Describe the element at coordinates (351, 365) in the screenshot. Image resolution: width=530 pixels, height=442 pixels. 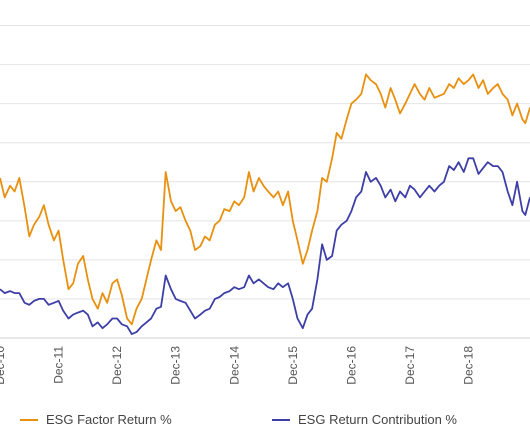
I see `x-tick-label-dec-16: Dec-16` at that location.